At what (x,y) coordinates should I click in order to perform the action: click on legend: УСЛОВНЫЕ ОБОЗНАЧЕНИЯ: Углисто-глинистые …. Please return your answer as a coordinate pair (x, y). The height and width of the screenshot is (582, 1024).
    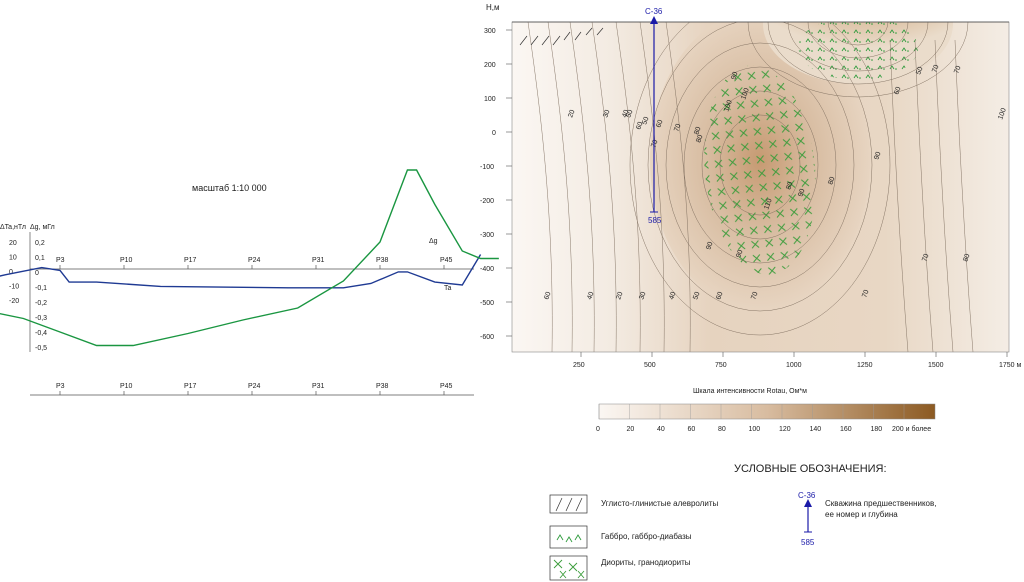
    Looking at the image, I should click on (742, 522).